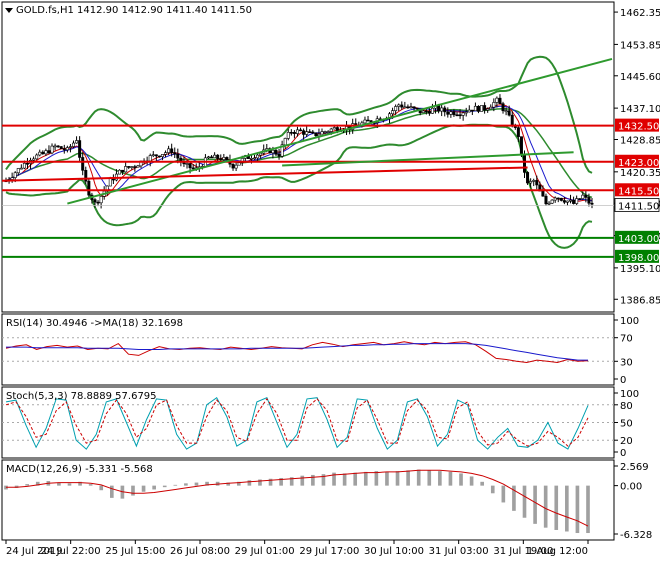 The height and width of the screenshot is (564, 660). I want to click on macd-signal-line, so click(297, 498).